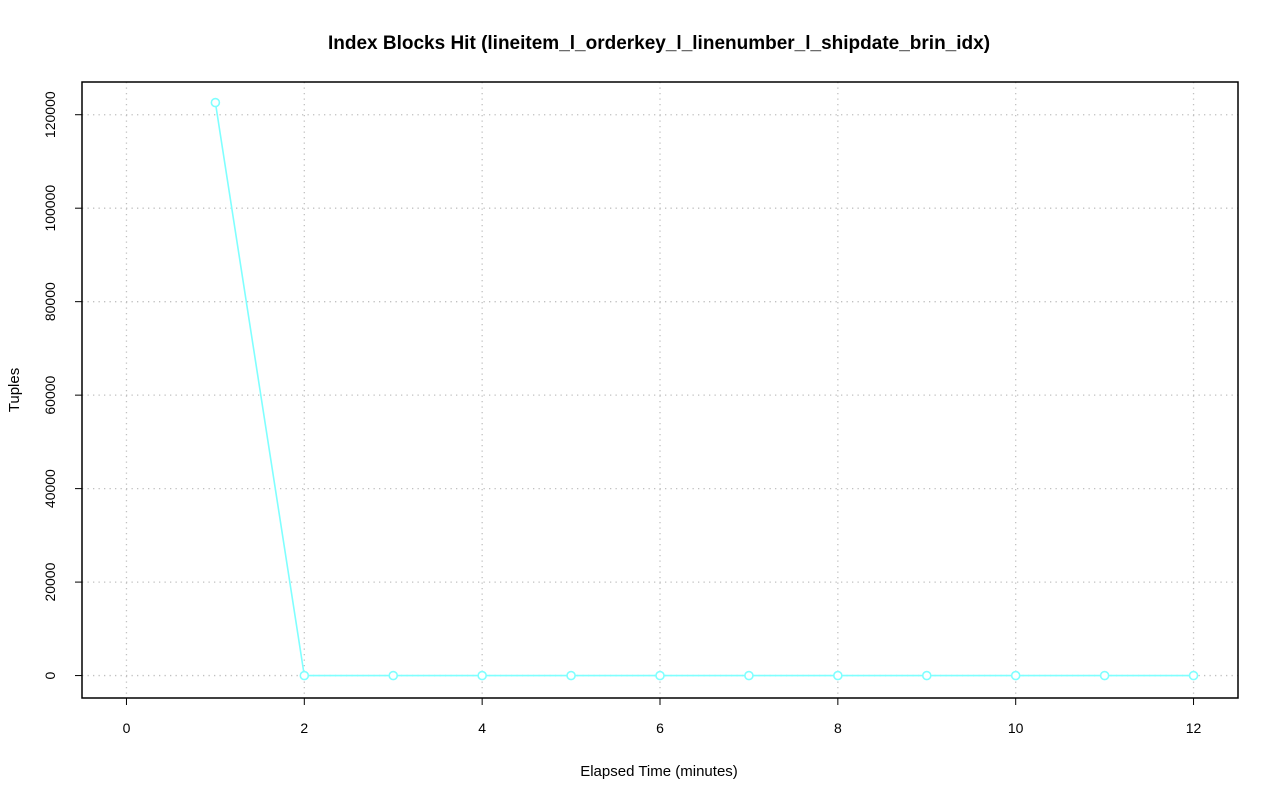 The image size is (1280, 801). I want to click on x-tick-label: 12, so click(1194, 728).